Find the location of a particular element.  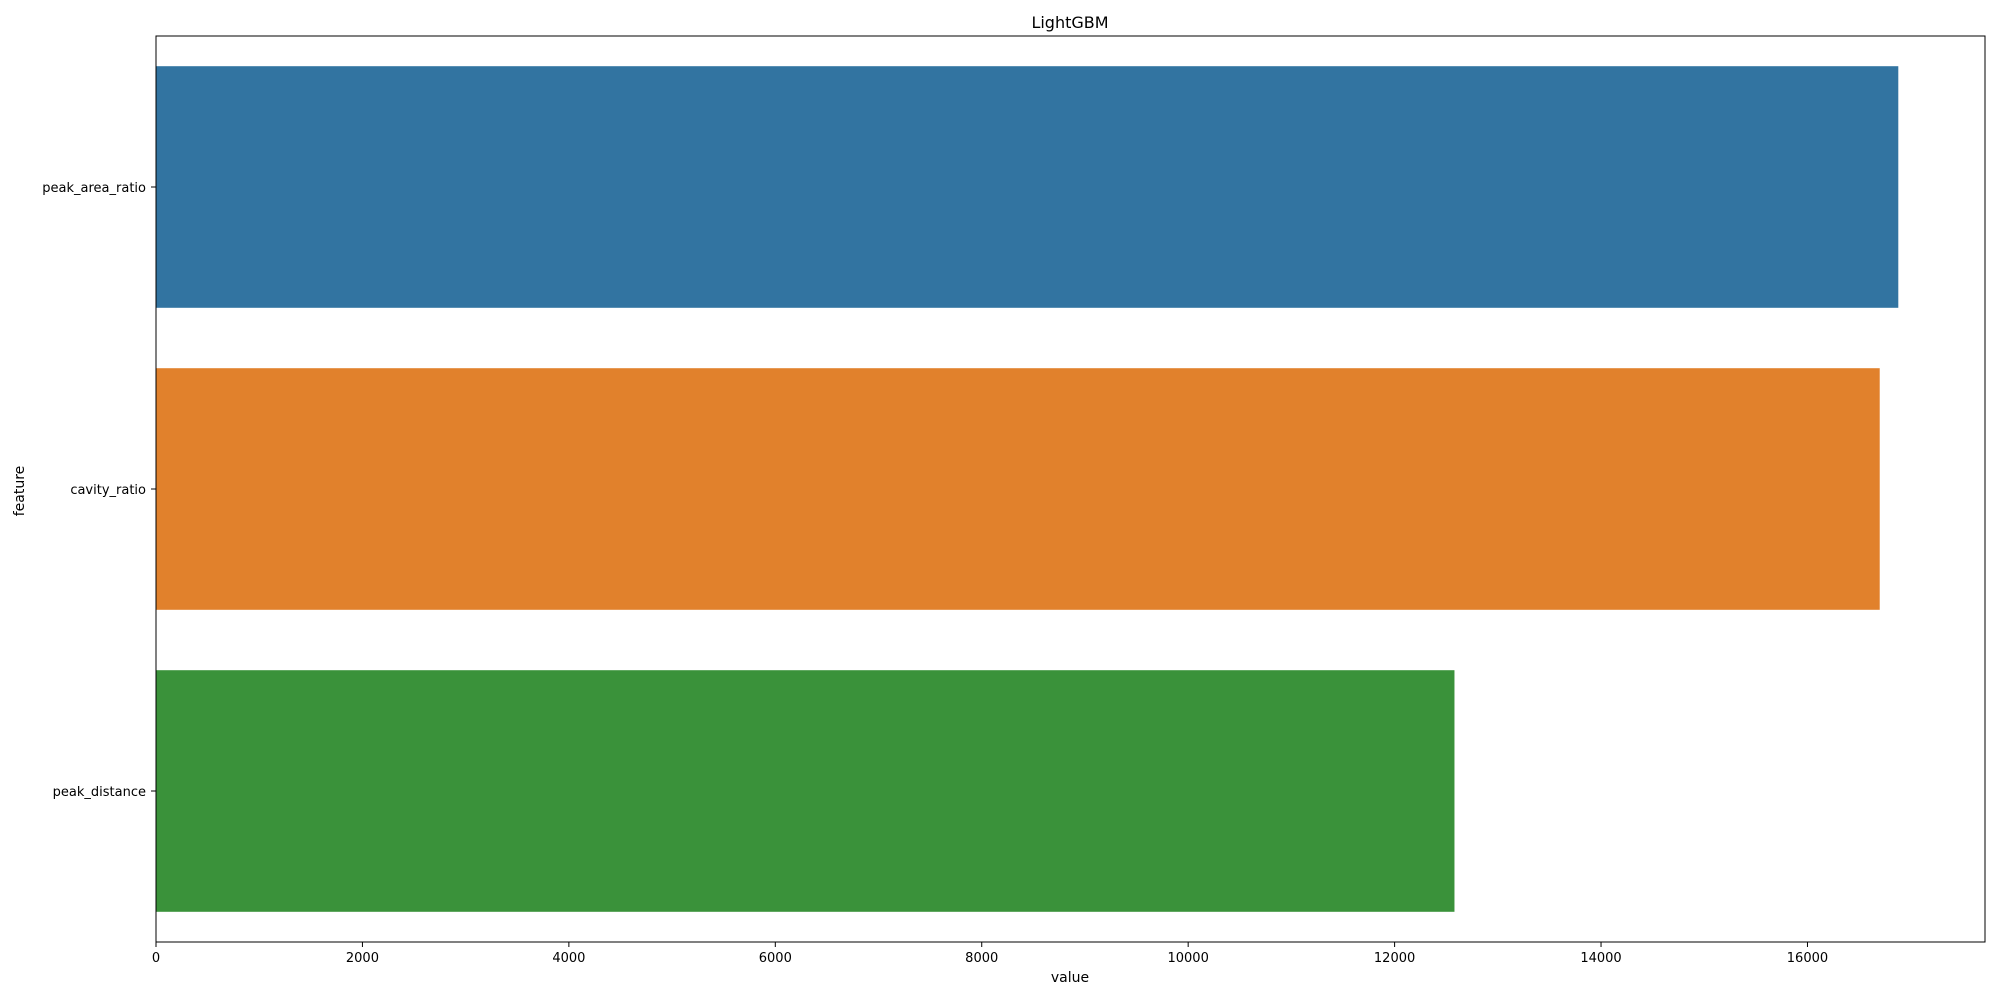

x-tick-label: 14000 is located at coordinates (1600, 958).